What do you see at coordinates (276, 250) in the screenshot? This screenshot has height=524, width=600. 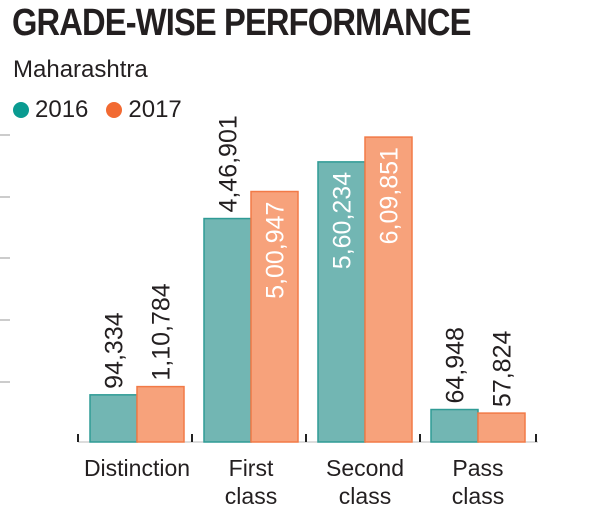 I see `data-label-2017-1: 5,00,947` at bounding box center [276, 250].